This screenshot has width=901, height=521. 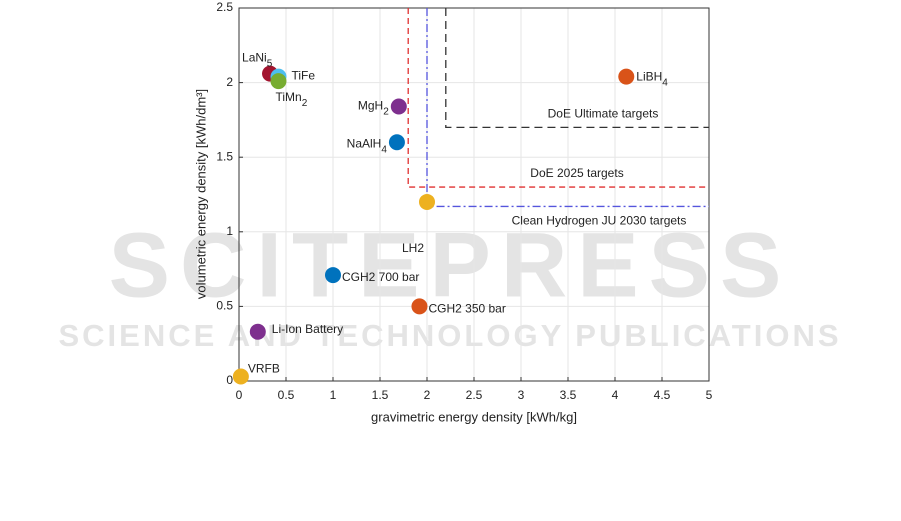 What do you see at coordinates (599, 221) in the screenshot?
I see `target-label: Clean Hydrogen JU 2030 targets` at bounding box center [599, 221].